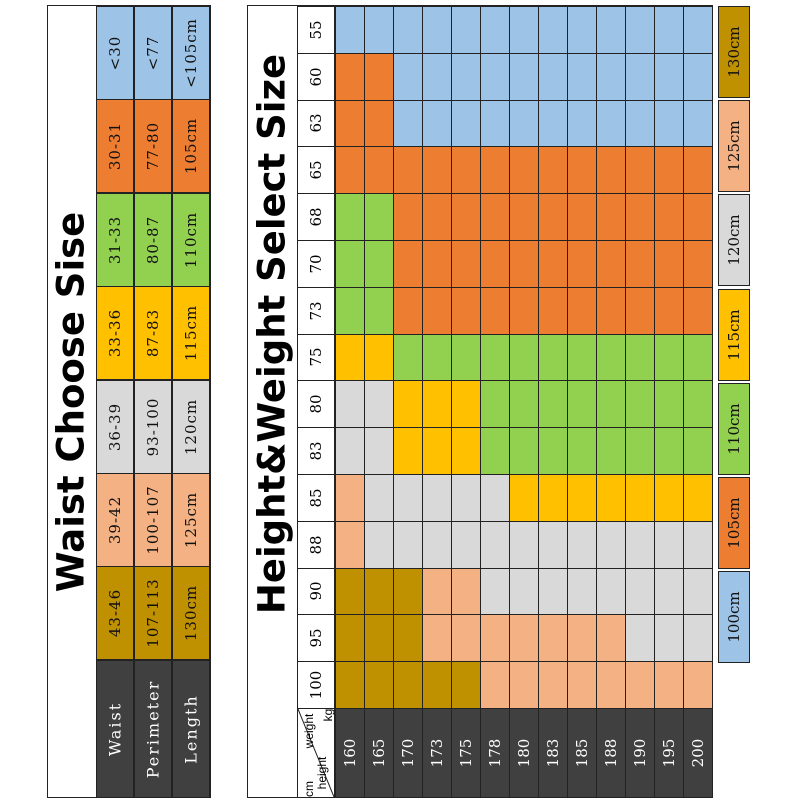 Image resolution: width=800 pixels, height=800 pixels. I want to click on weight-header: 80, so click(316, 404).